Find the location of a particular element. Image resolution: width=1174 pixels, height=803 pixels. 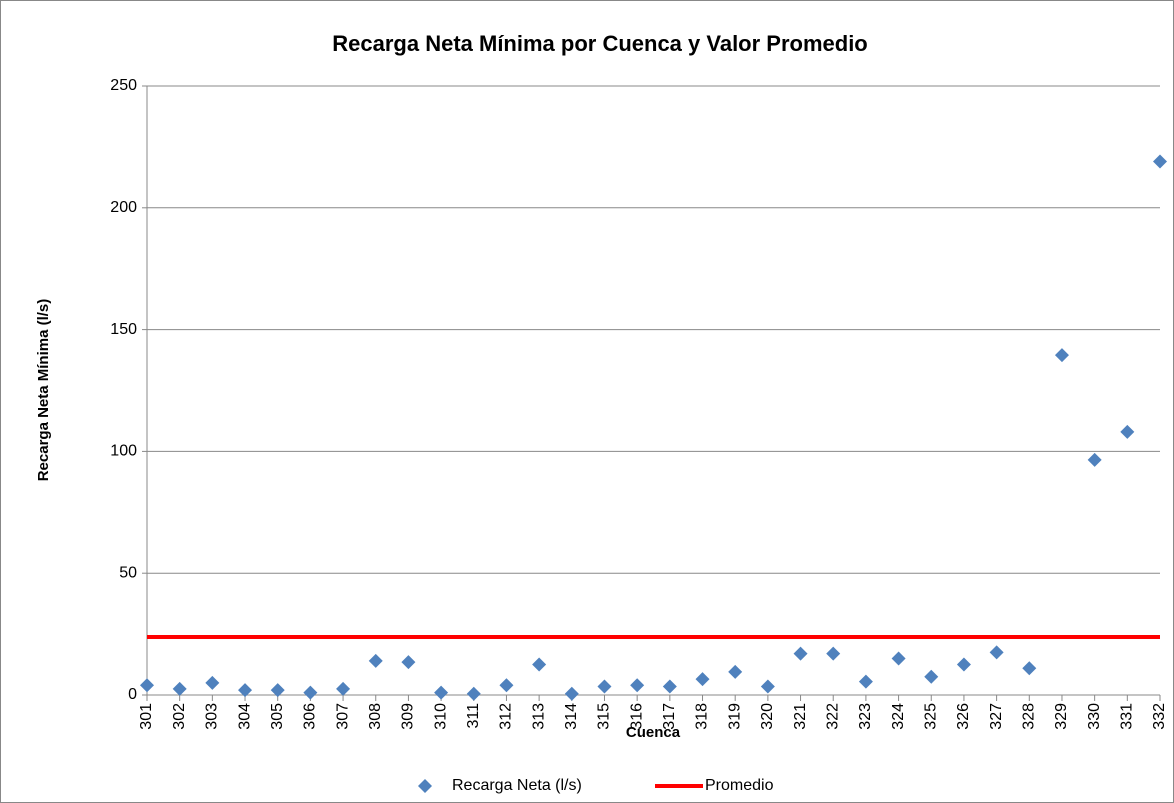

x-tick-label: 324 is located at coordinates (898, 716).